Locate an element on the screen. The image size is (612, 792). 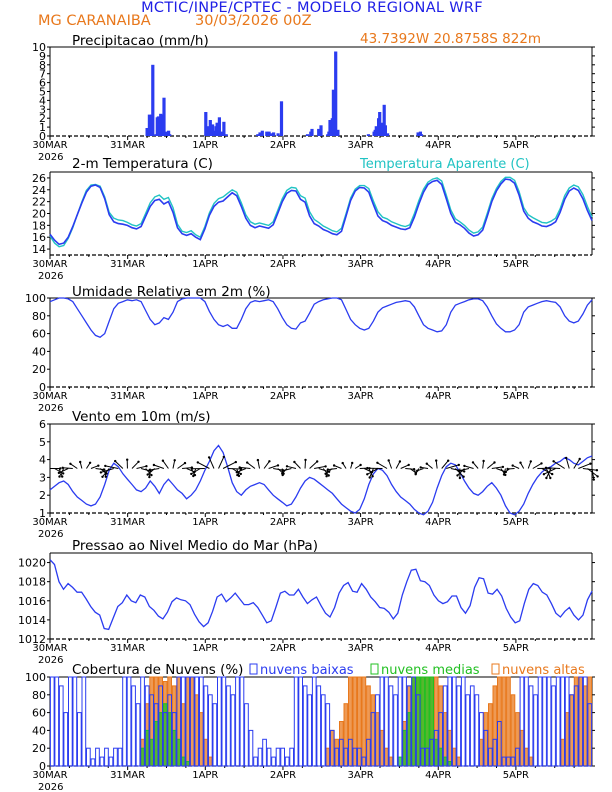
x-tick-label: 2APR is located at coordinates (283, 648).